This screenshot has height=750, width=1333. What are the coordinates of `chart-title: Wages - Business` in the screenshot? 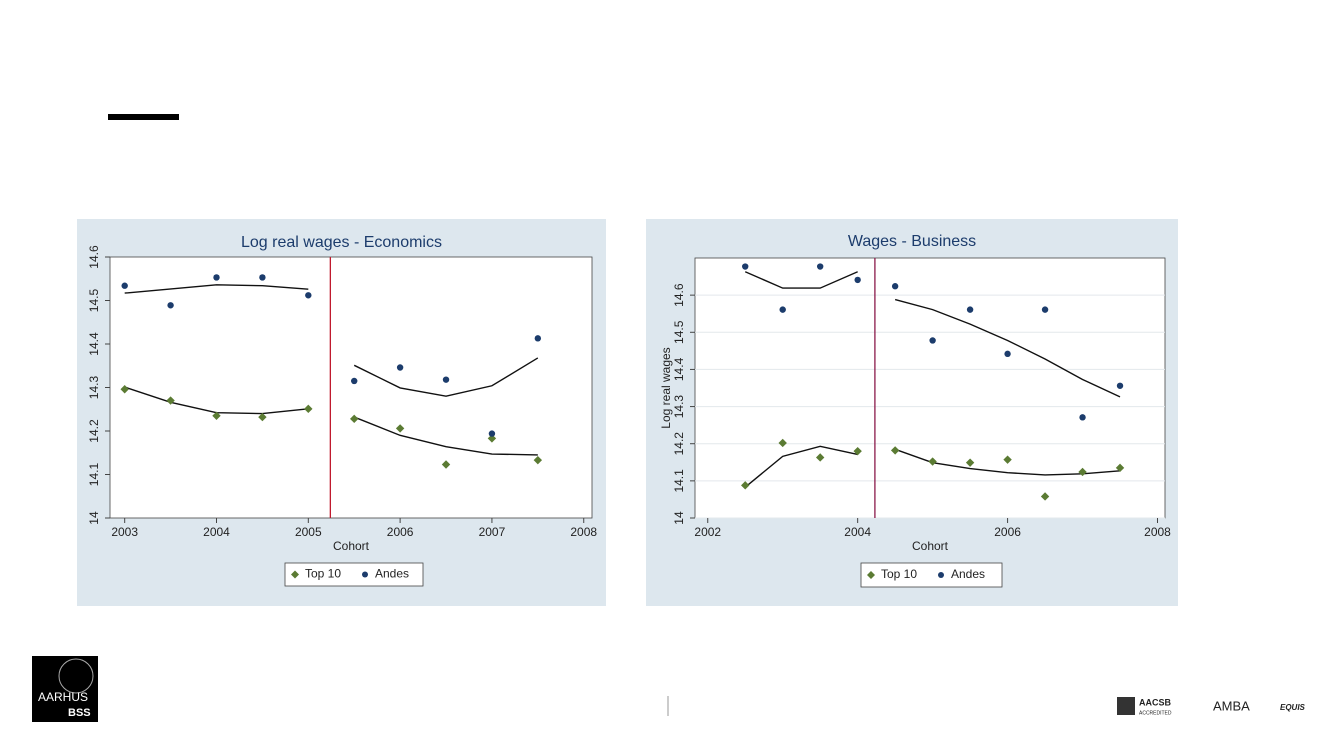 It's located at (912, 241).